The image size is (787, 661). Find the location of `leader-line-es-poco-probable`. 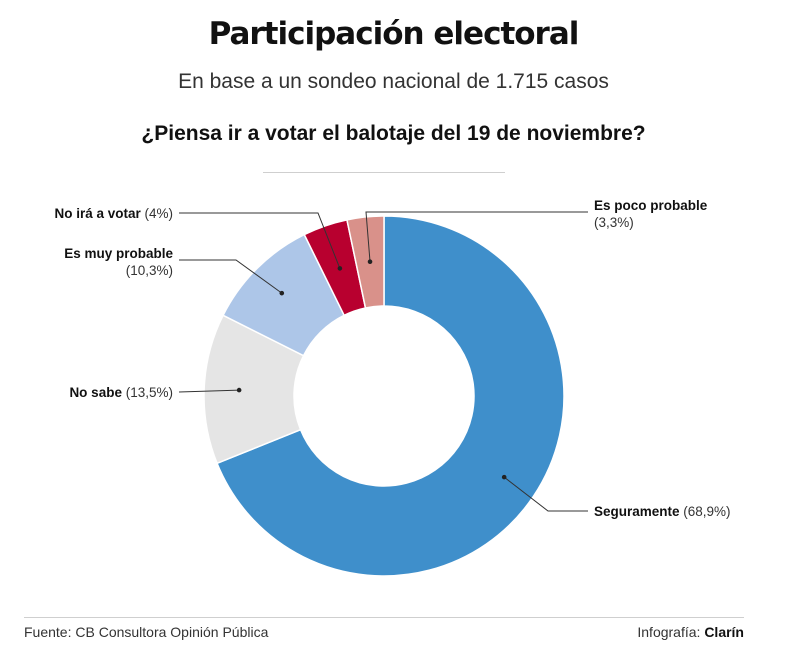

leader-line-es-poco-probable is located at coordinates (476, 236).